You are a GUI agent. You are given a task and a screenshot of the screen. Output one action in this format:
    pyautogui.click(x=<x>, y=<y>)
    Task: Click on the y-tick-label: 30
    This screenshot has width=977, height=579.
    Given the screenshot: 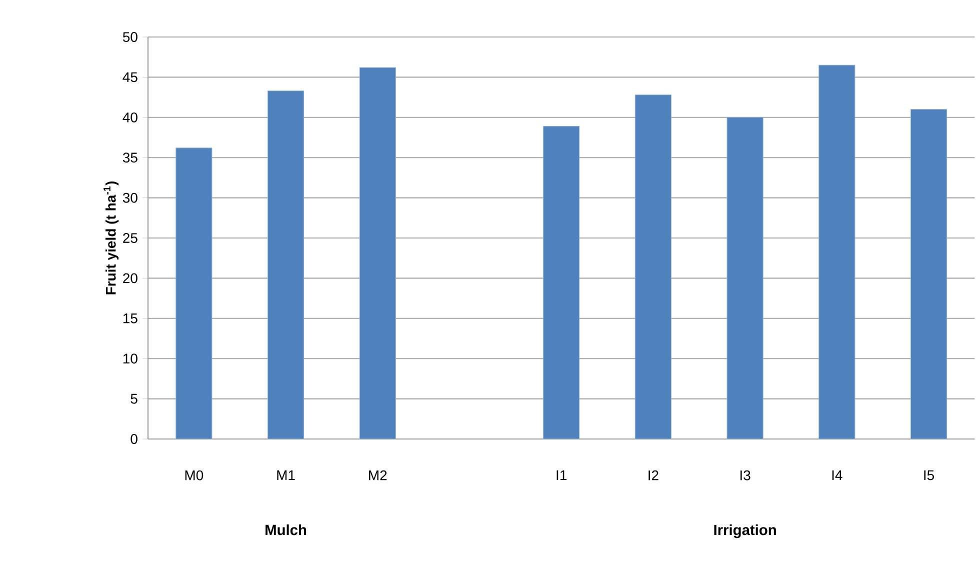 What is the action you would take?
    pyautogui.click(x=130, y=197)
    